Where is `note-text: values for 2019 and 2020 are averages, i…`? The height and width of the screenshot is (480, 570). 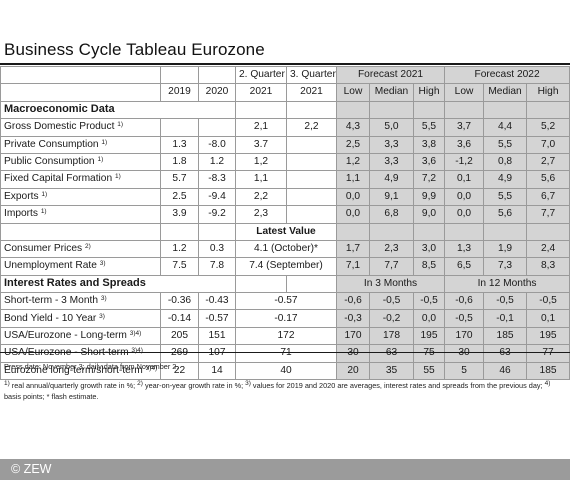
note-text: values for 2019 and 2020 are averages, i… is located at coordinates (397, 385).